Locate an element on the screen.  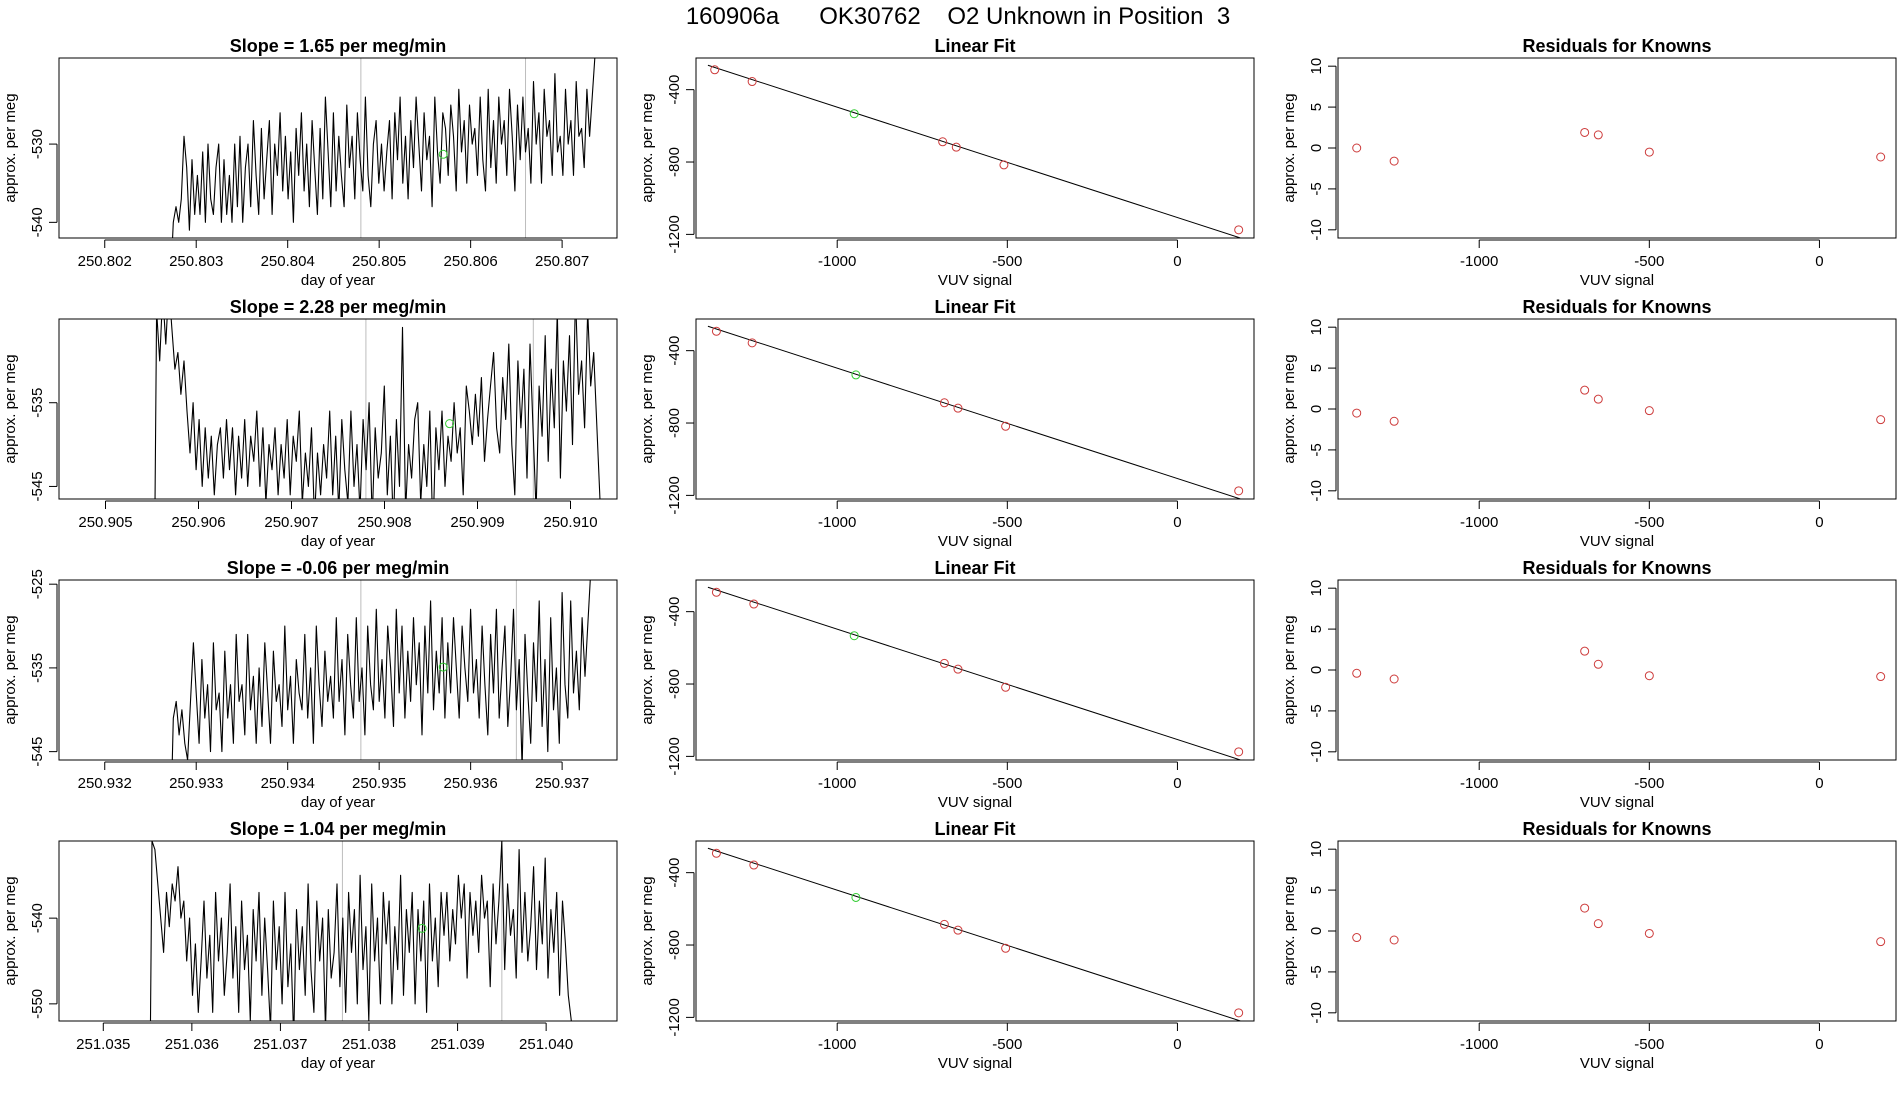
x-tick-label: 250.936 is located at coordinates (471, 783).